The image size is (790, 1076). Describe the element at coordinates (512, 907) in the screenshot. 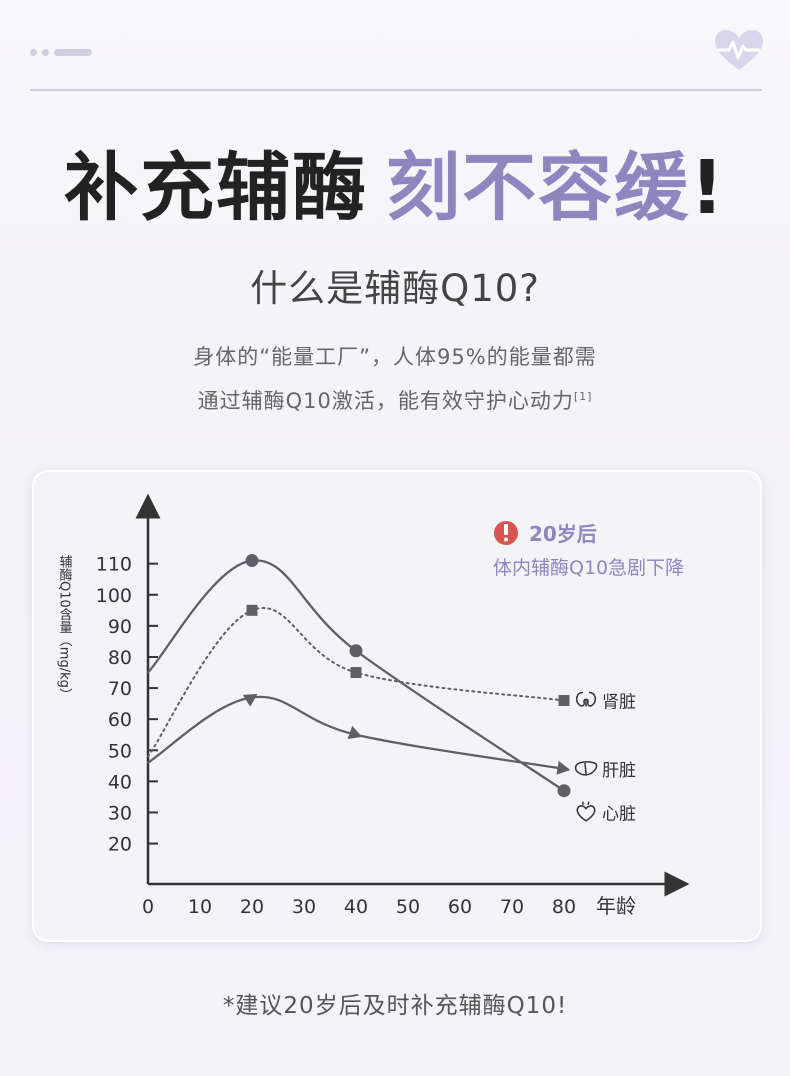

I see `x-tick-label: 70` at that location.